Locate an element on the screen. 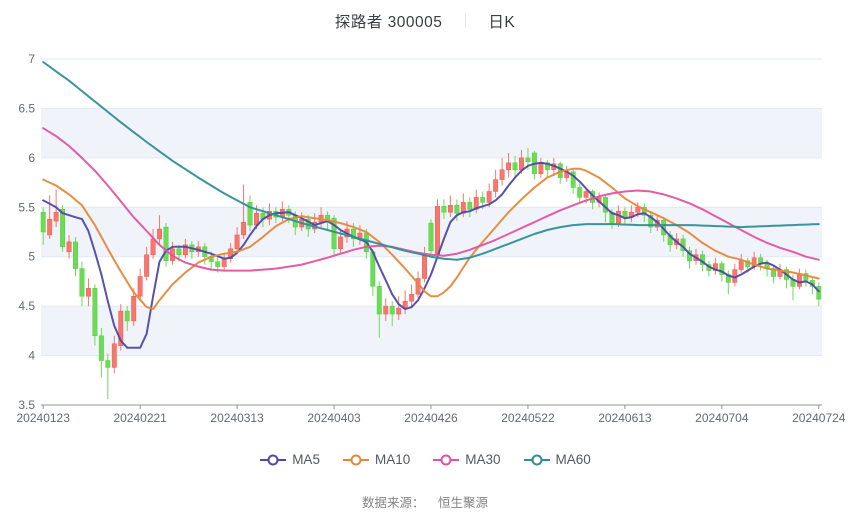 This screenshot has height=517, width=850. svg-text: 20240123 is located at coordinates (44, 418).